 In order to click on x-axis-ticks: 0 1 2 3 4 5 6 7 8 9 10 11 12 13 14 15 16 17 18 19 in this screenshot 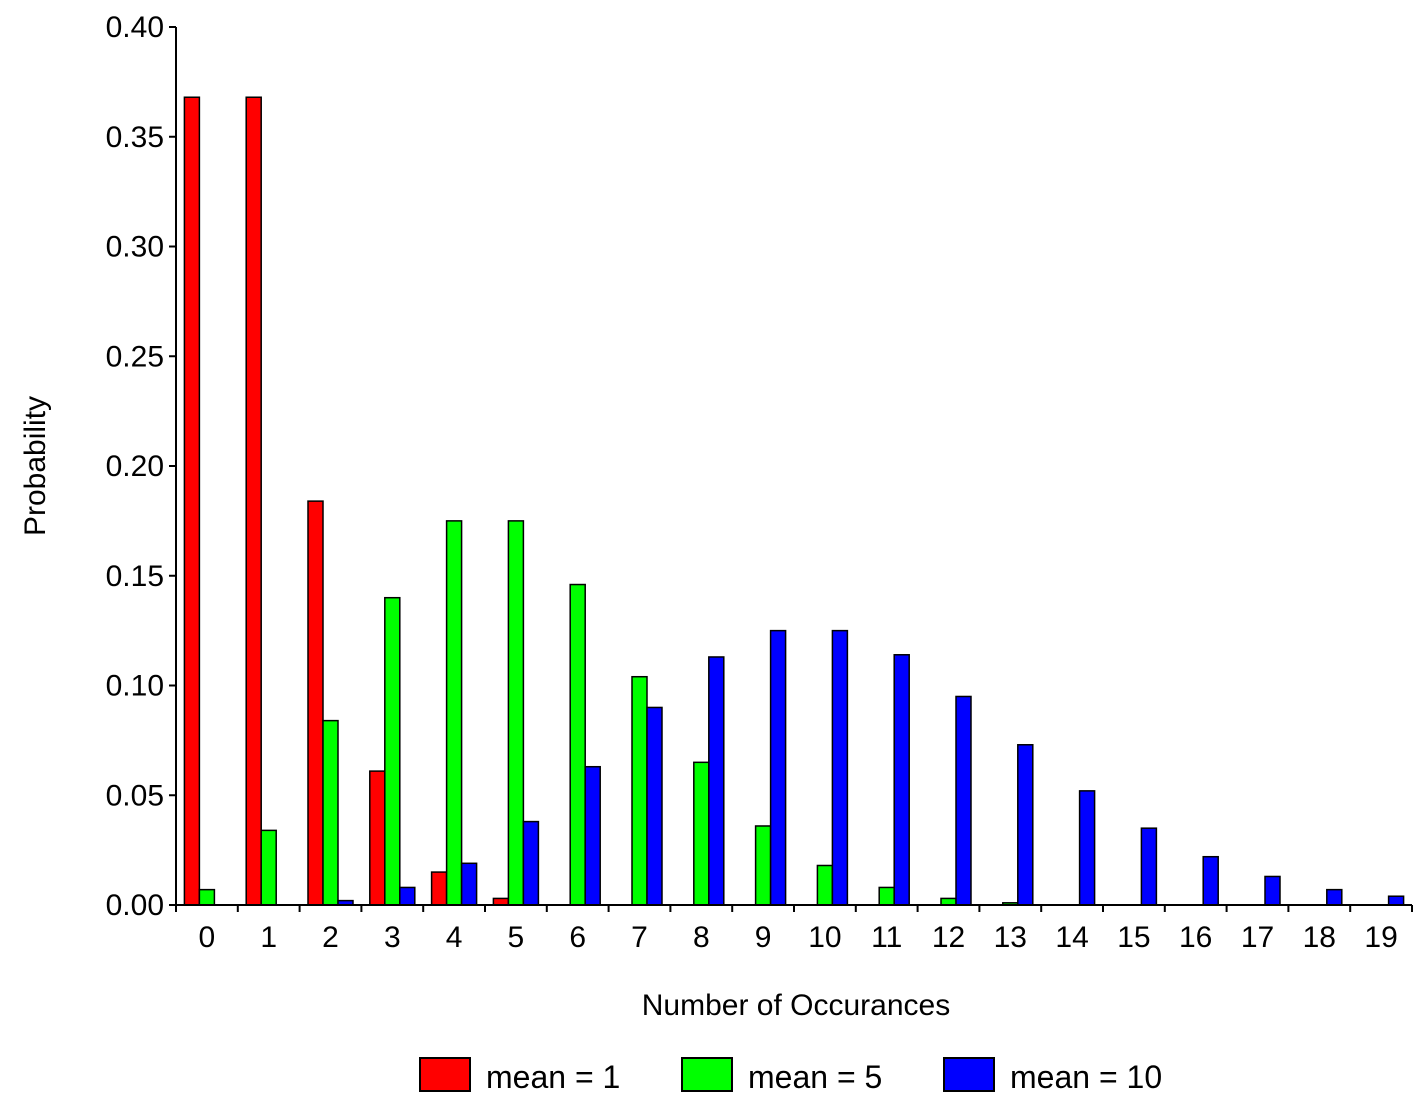, I will do `click(794, 929)`.